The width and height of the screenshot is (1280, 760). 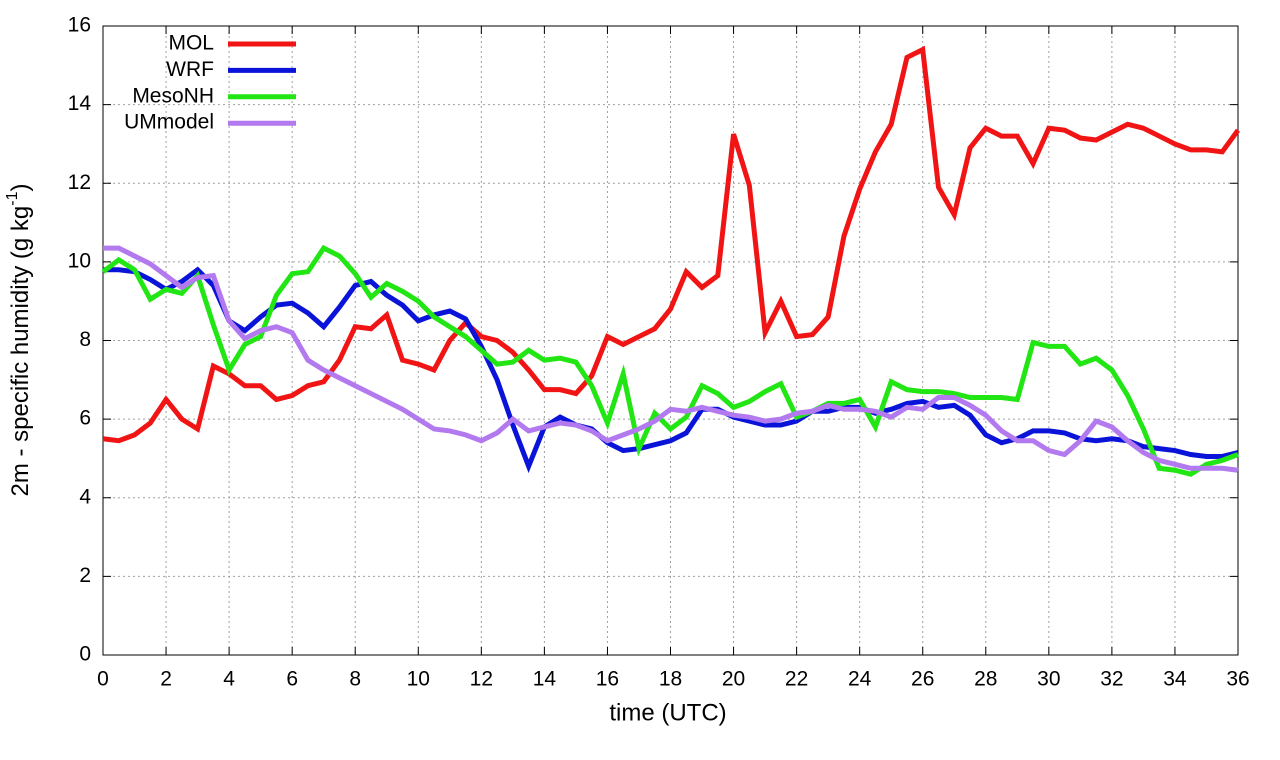 I want to click on x-tick-label: 32, so click(x=1111, y=679).